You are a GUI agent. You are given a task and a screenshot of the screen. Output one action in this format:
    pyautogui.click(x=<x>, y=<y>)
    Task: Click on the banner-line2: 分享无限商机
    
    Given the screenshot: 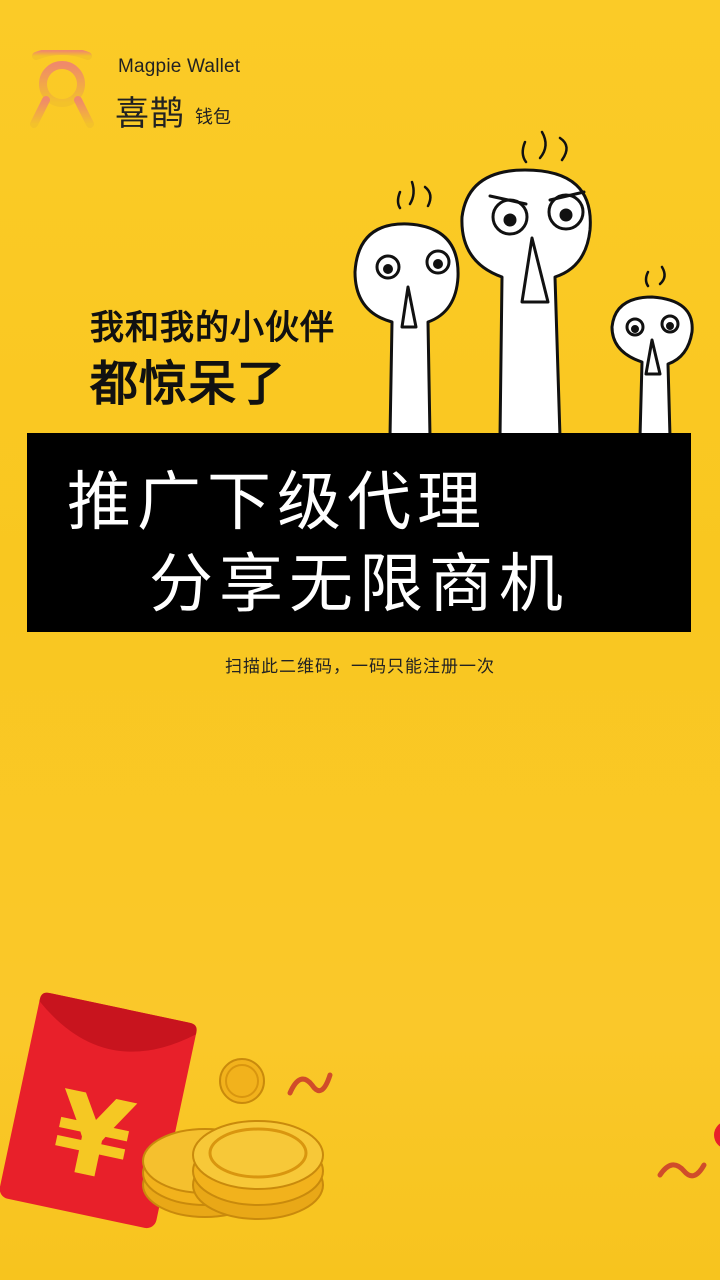 What is the action you would take?
    pyautogui.click(x=359, y=585)
    